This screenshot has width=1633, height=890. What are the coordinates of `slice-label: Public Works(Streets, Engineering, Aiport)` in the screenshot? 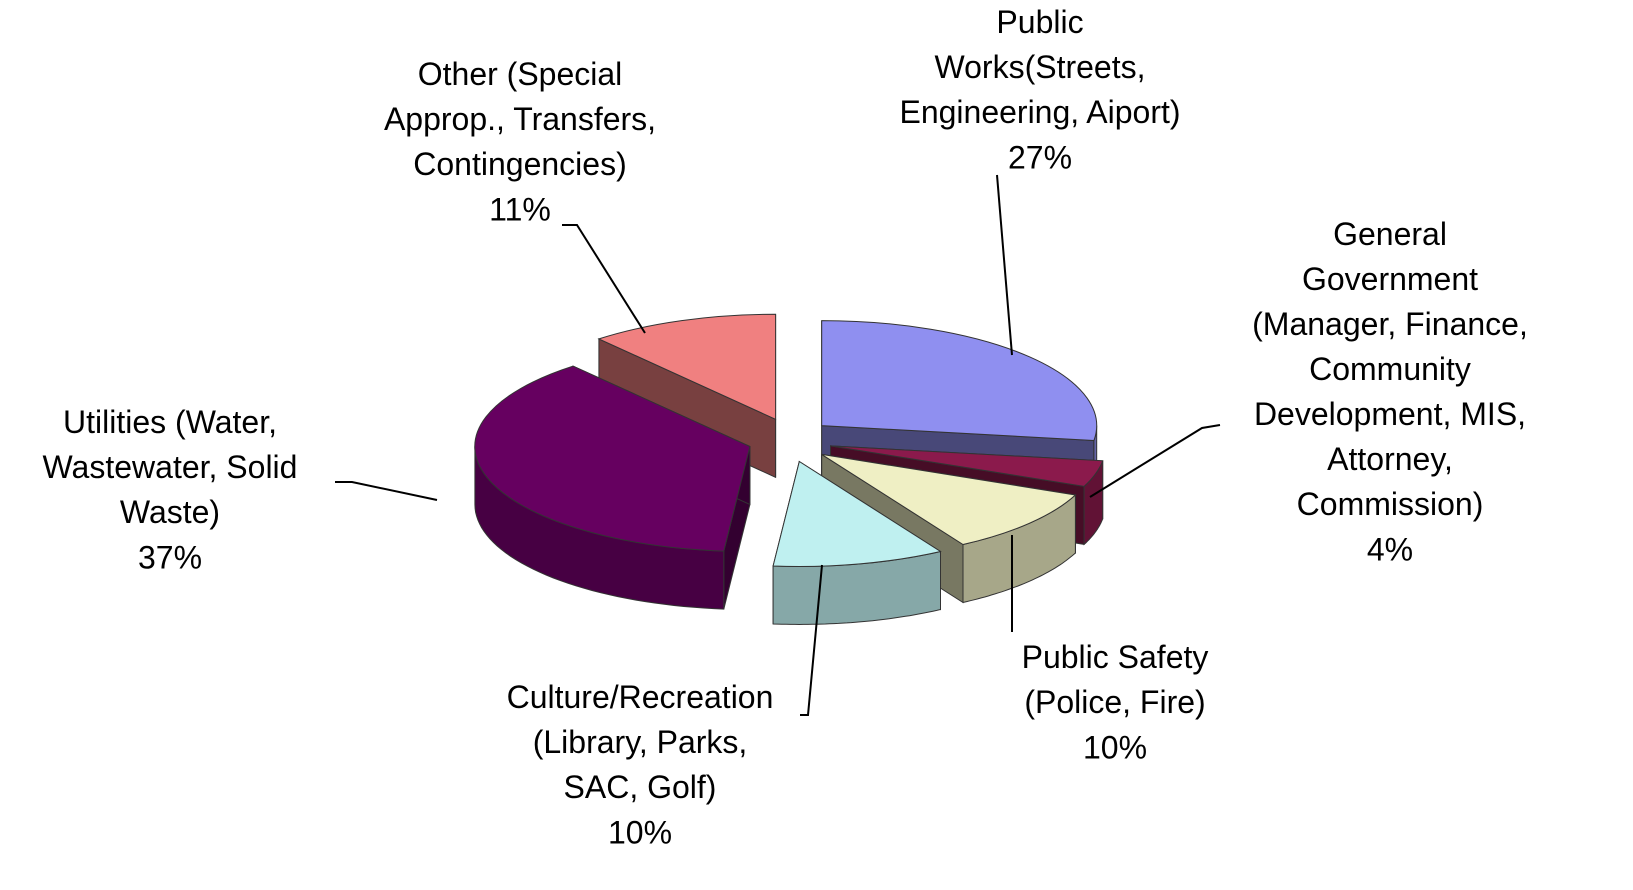 It's located at (1039, 67).